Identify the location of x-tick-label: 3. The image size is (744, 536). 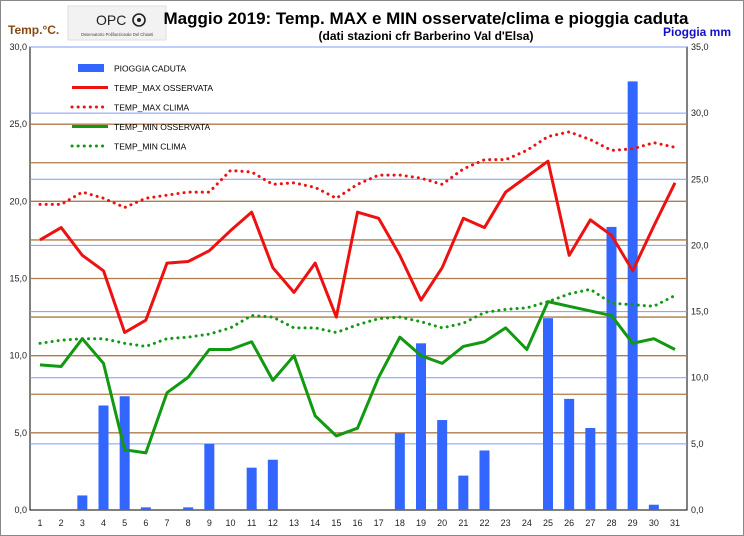
(82, 523).